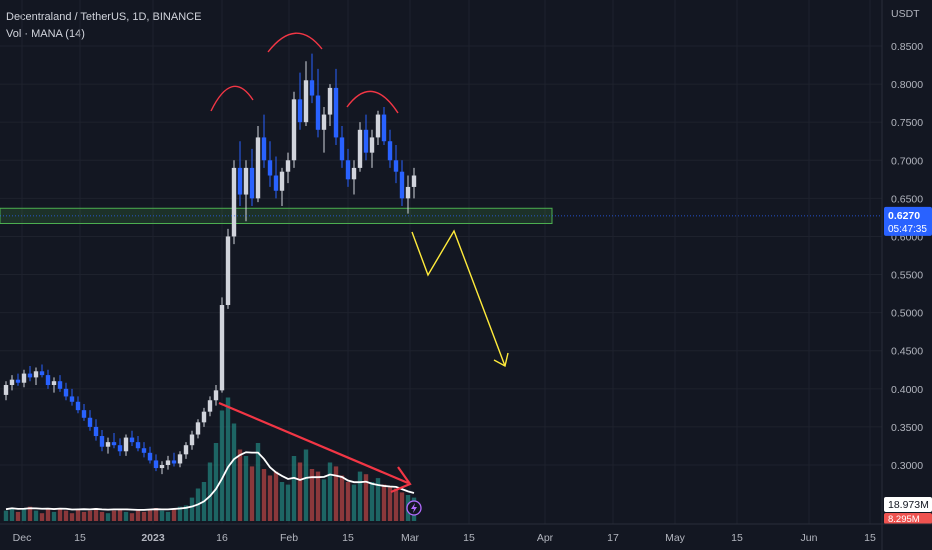 This screenshot has height=550, width=932. I want to click on head-arc, so click(295, 42).